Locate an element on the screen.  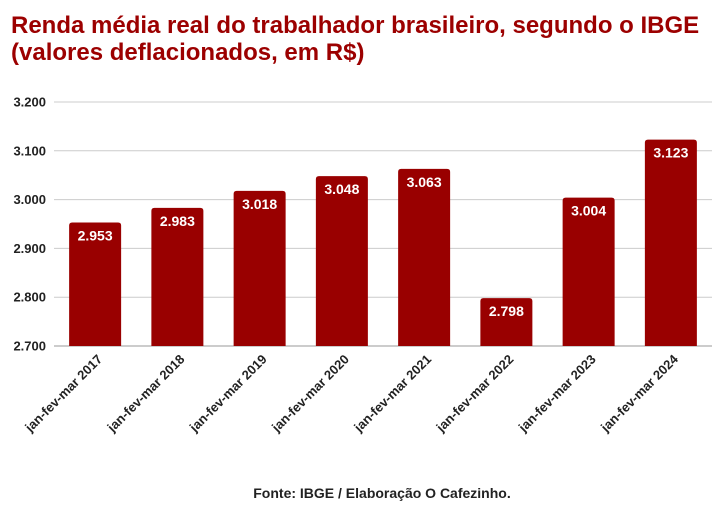
bar-value-label: 3.048 is located at coordinates (341, 189).